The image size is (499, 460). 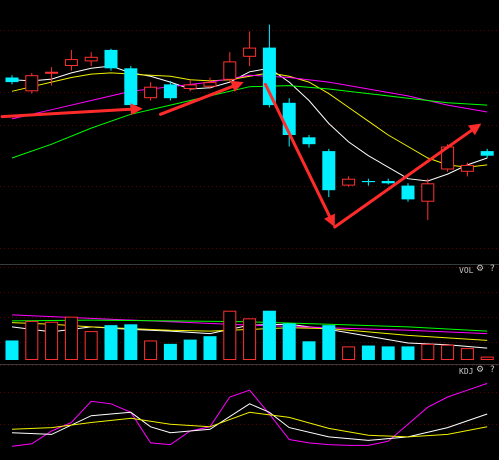 I want to click on kdj-gear-icon: ⚙, so click(x=480, y=370).